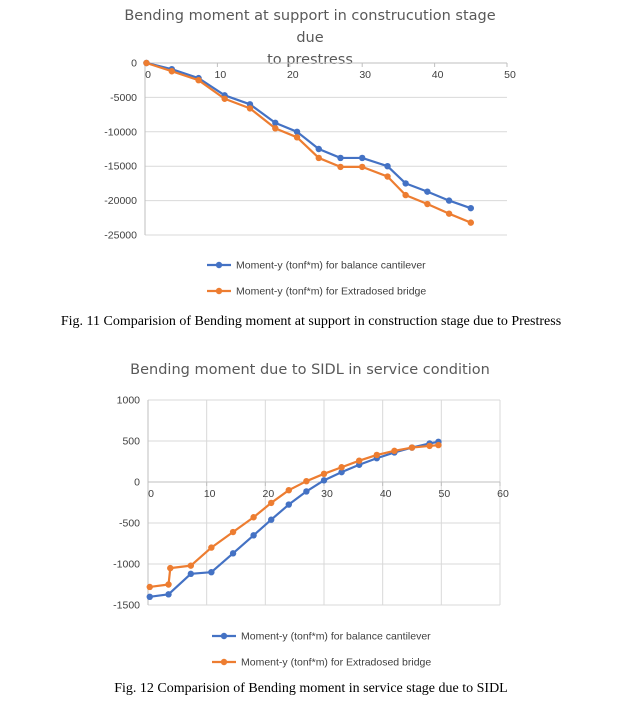 The image size is (622, 702). What do you see at coordinates (336, 637) in the screenshot?
I see `chart-2-legend-label-1: Moment-y (tonf*m) for balance cantilever` at bounding box center [336, 637].